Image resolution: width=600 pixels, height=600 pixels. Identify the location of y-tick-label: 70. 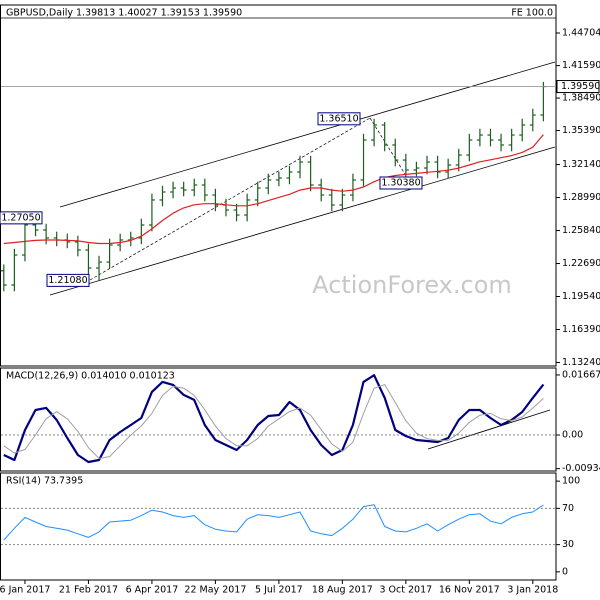
(568, 508).